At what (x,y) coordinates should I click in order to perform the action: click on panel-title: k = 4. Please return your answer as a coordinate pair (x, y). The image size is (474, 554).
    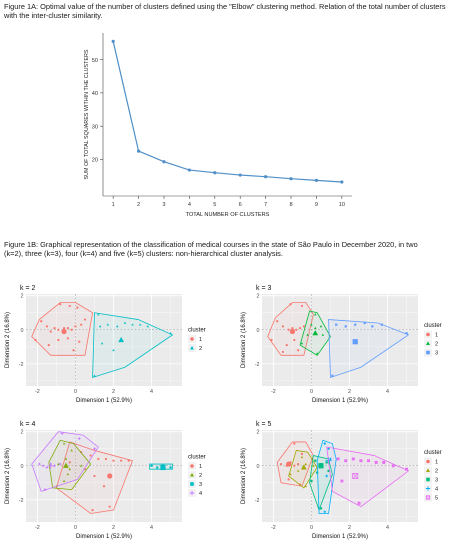
    Looking at the image, I should click on (27, 424).